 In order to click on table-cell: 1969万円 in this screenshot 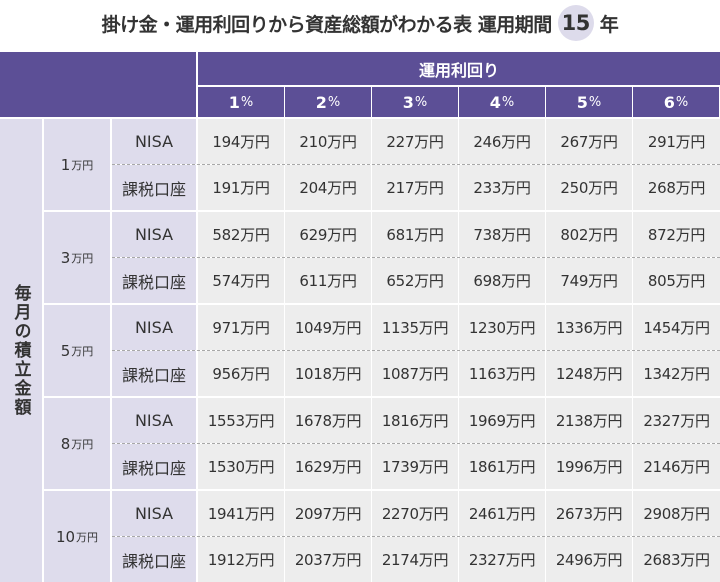, I will do `click(502, 420)`.